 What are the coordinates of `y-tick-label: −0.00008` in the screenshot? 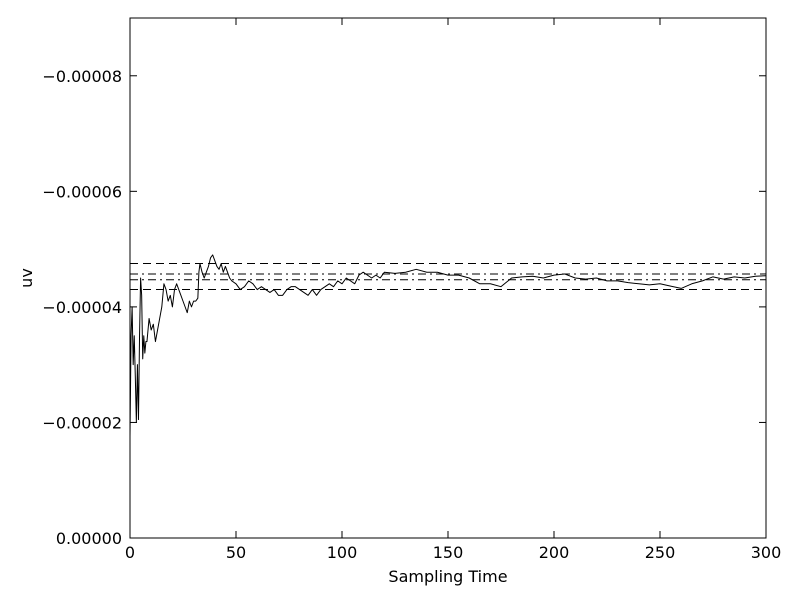 It's located at (82, 76).